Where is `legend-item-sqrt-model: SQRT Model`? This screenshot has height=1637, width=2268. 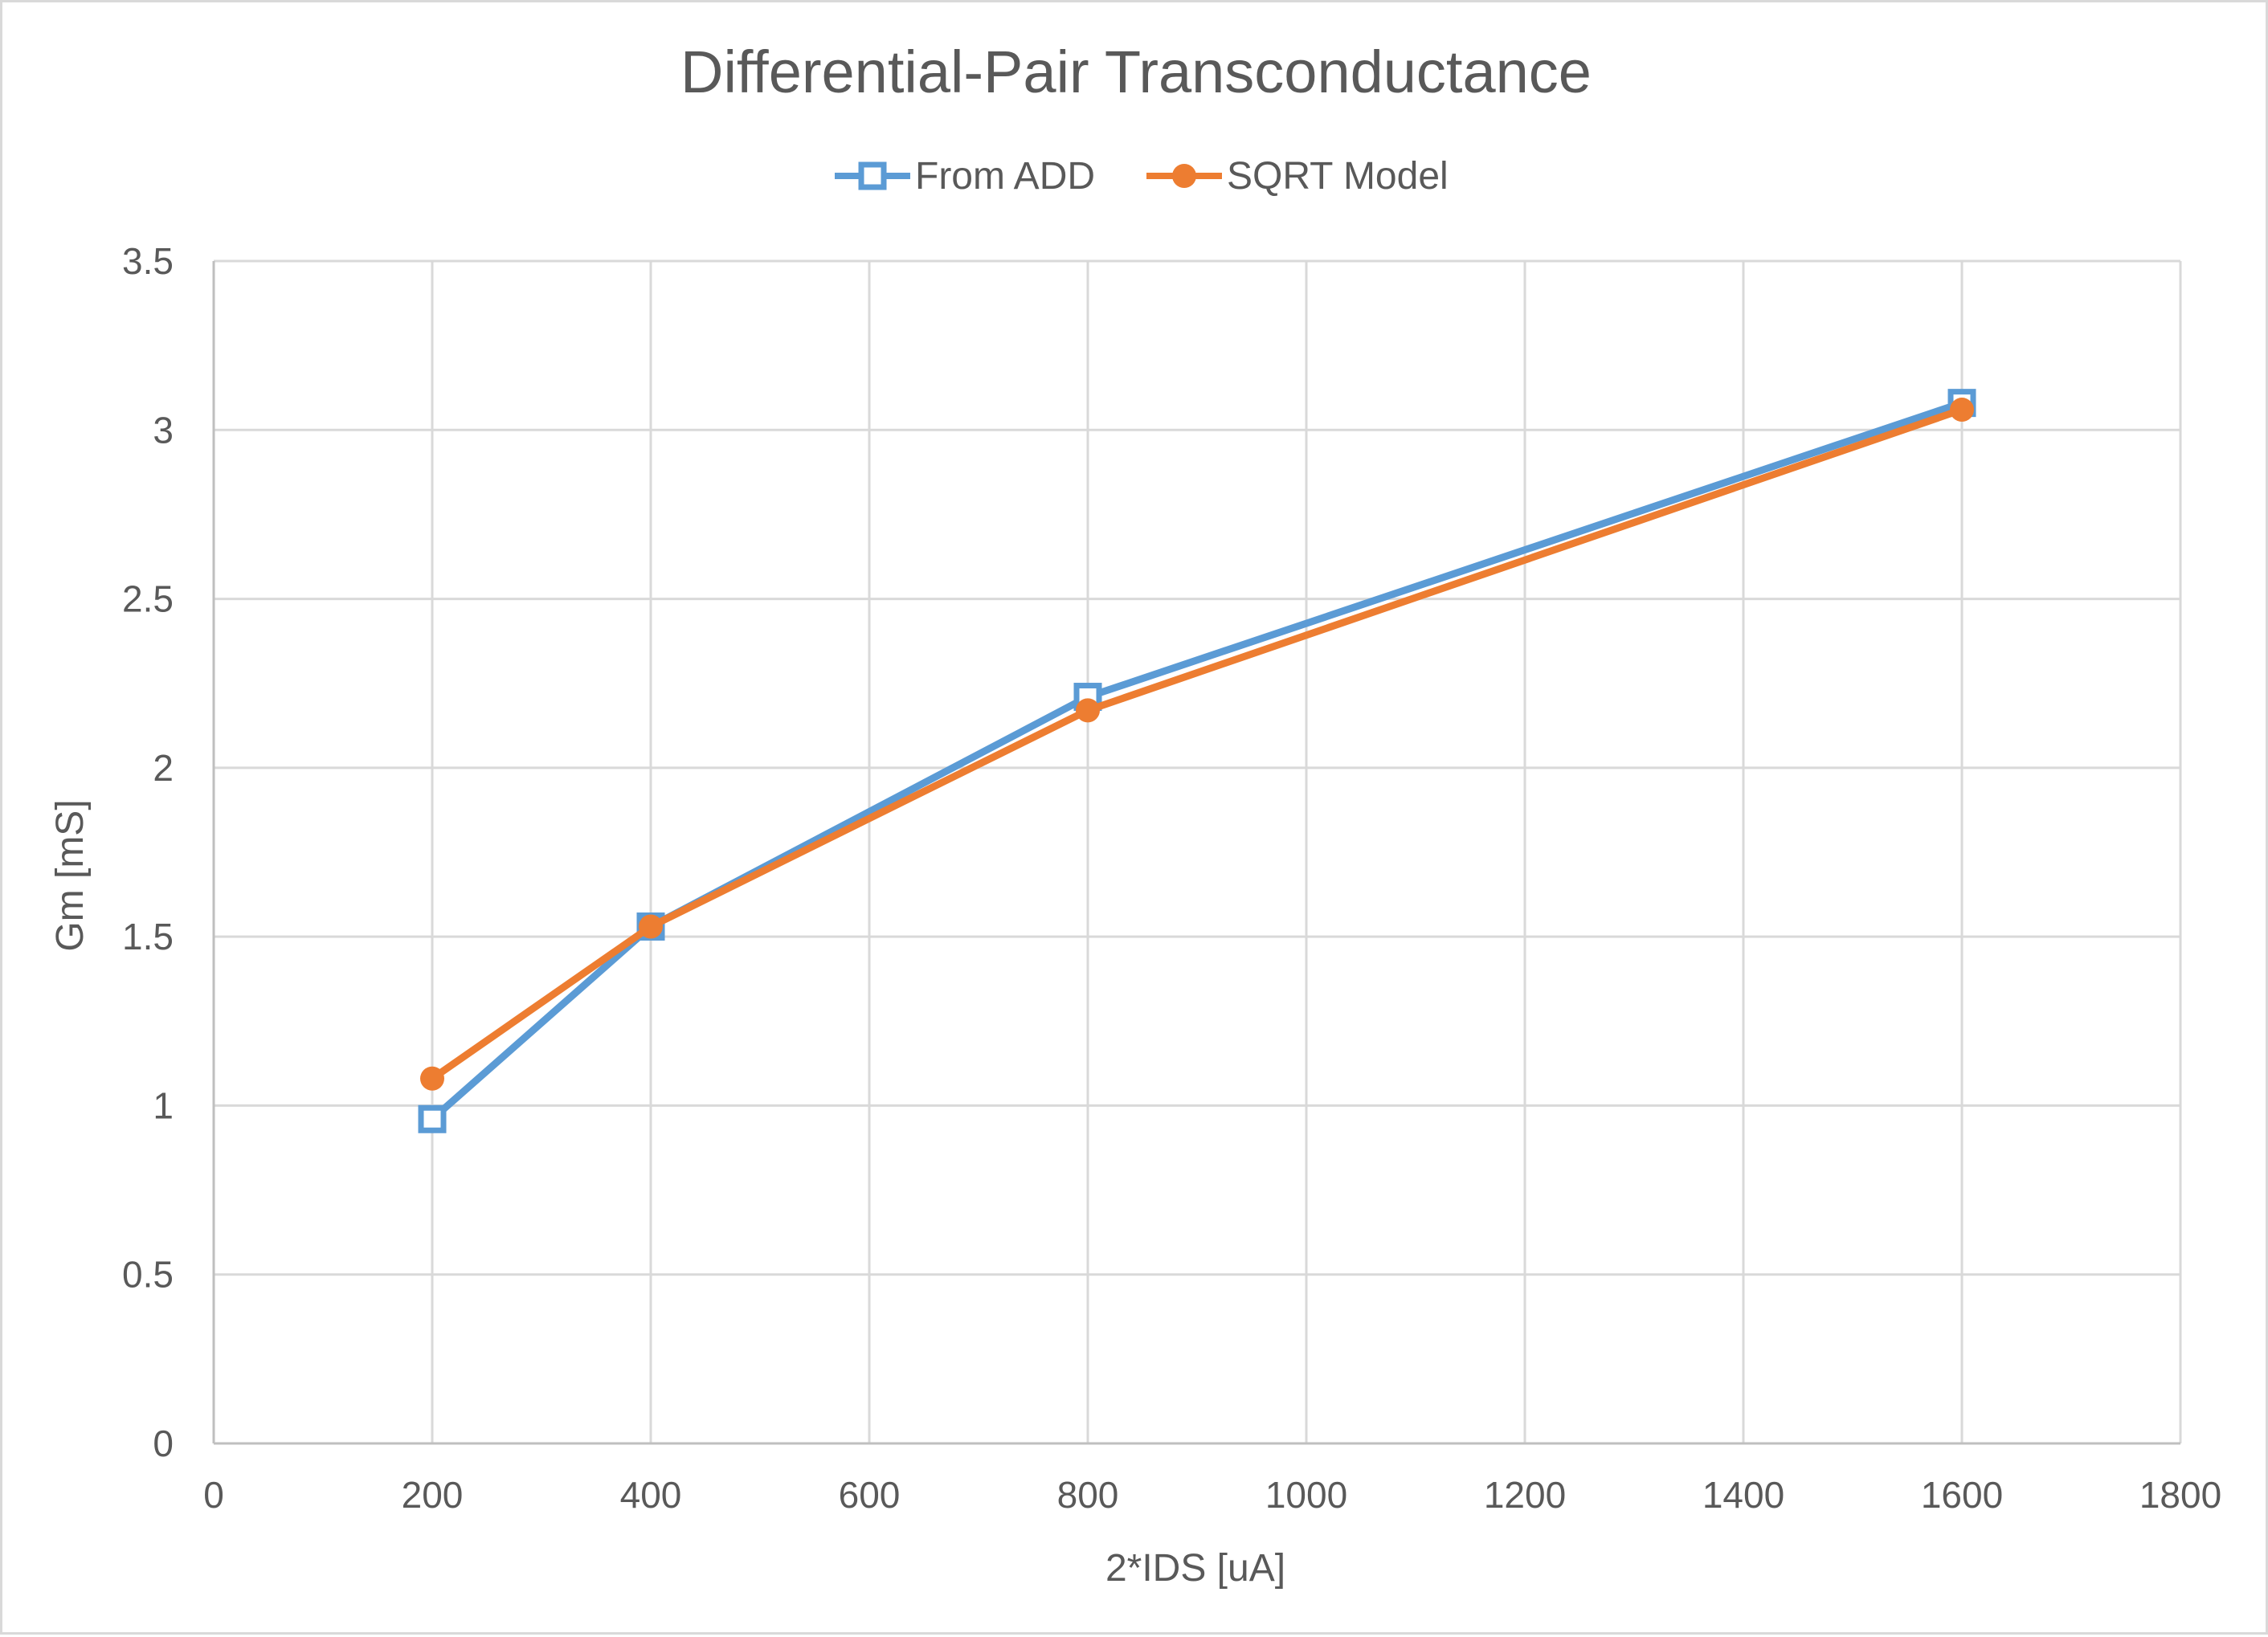
legend-item-sqrt-model: SQRT Model is located at coordinates (1297, 176).